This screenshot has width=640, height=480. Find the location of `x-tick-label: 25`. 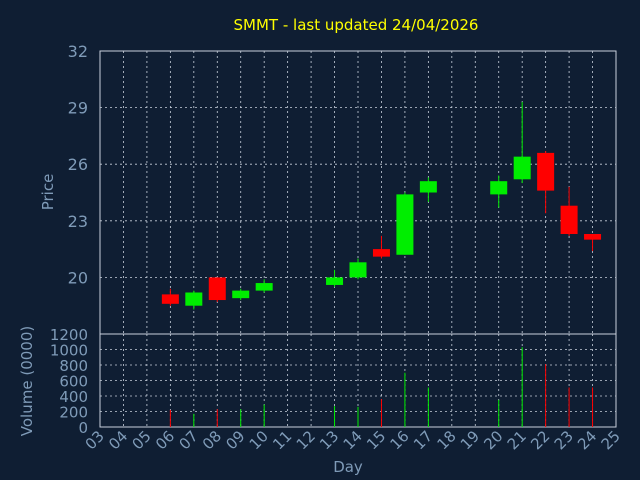

x-tick-label: 25 is located at coordinates (611, 440).